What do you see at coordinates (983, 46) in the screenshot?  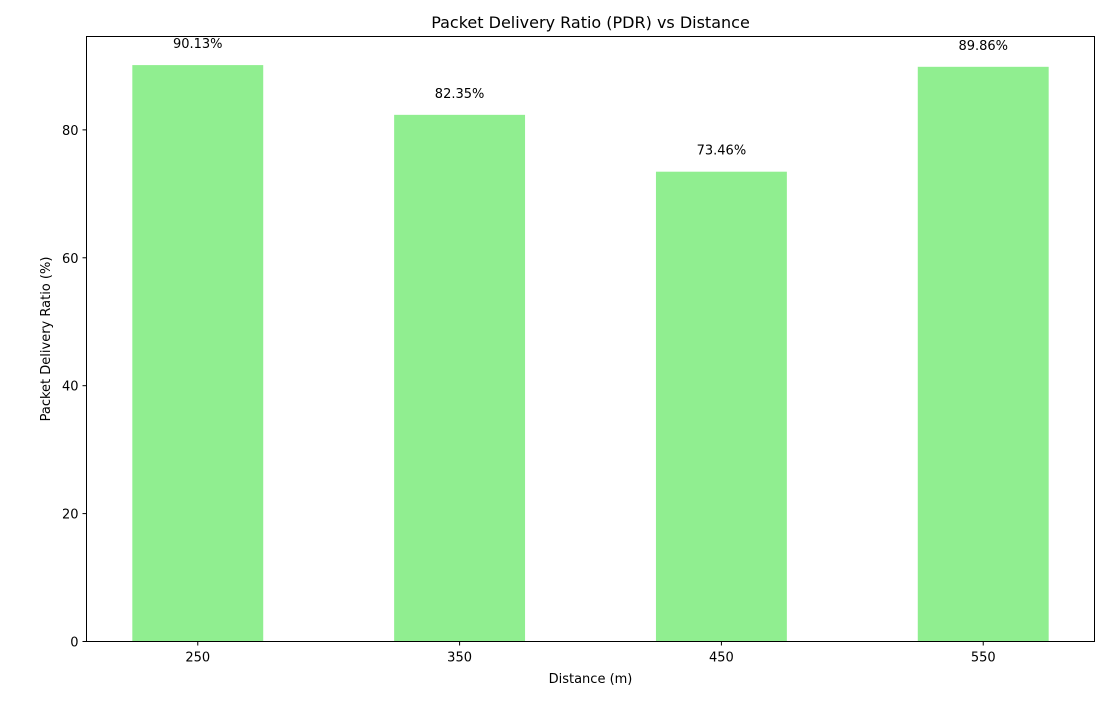 I see `data-label-550: 89.86%` at bounding box center [983, 46].